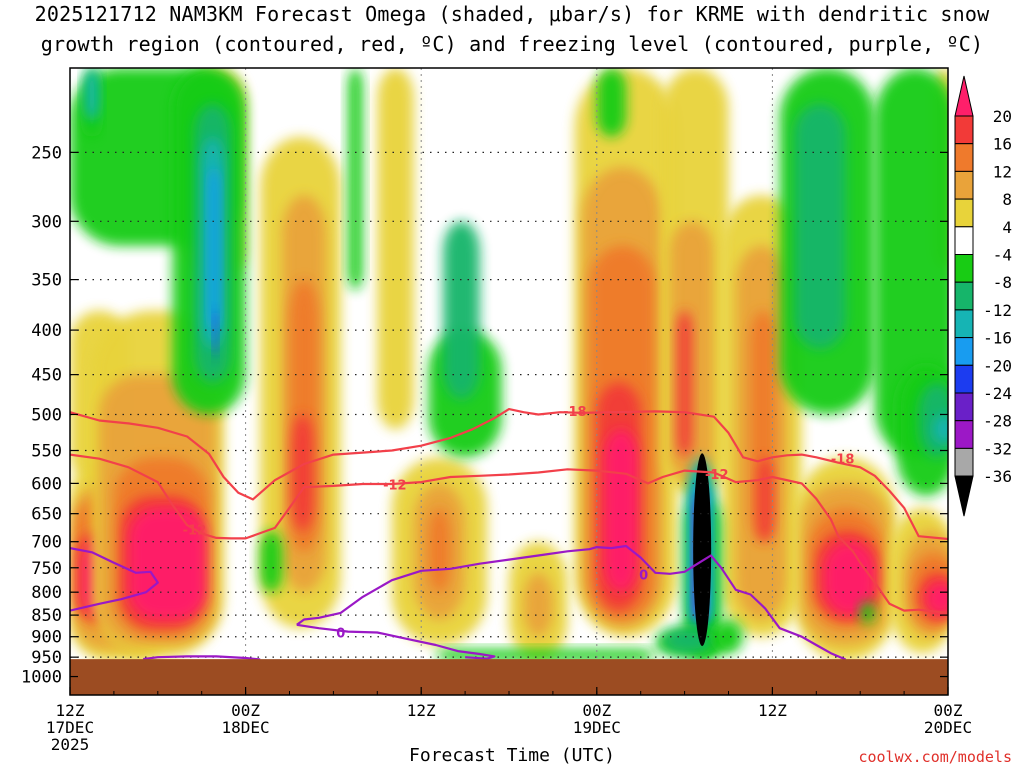 Image resolution: width=1024 pixels, height=768 pixels. What do you see at coordinates (70, 744) in the screenshot?
I see `x-tick-label: 2025` at bounding box center [70, 744].